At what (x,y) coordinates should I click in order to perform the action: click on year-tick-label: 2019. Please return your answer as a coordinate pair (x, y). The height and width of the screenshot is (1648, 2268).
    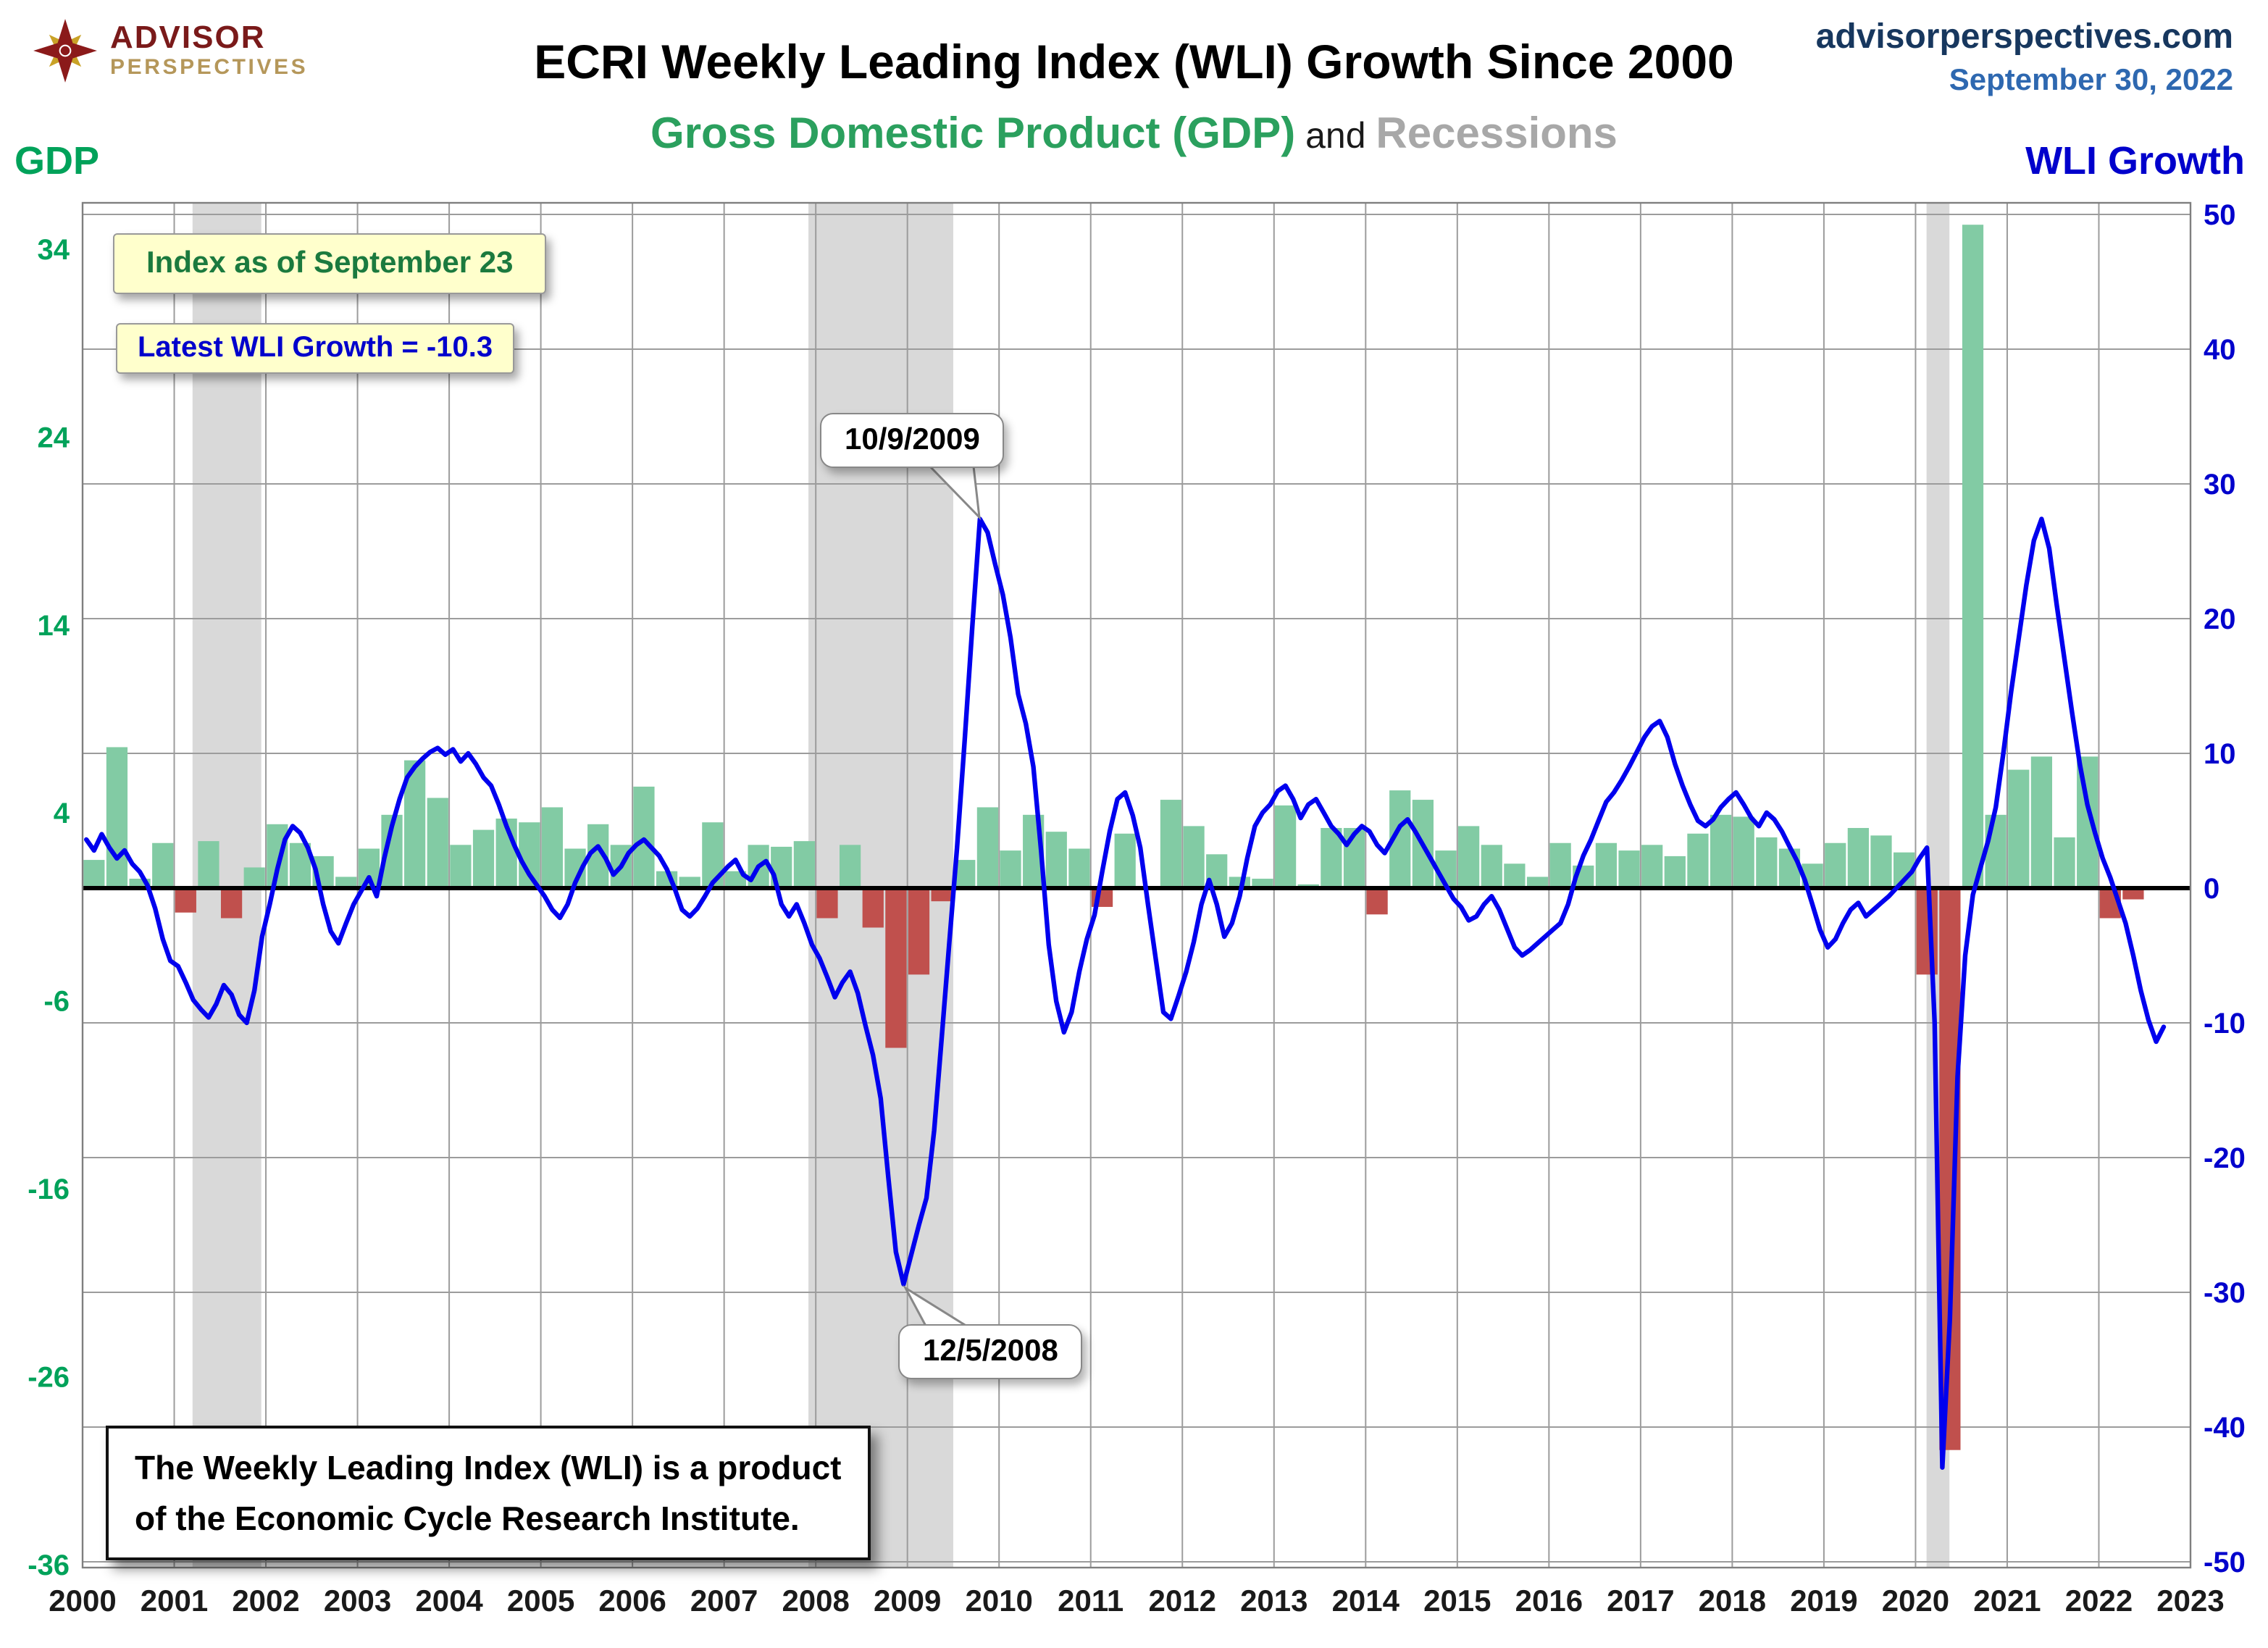
    Looking at the image, I should click on (1824, 1601).